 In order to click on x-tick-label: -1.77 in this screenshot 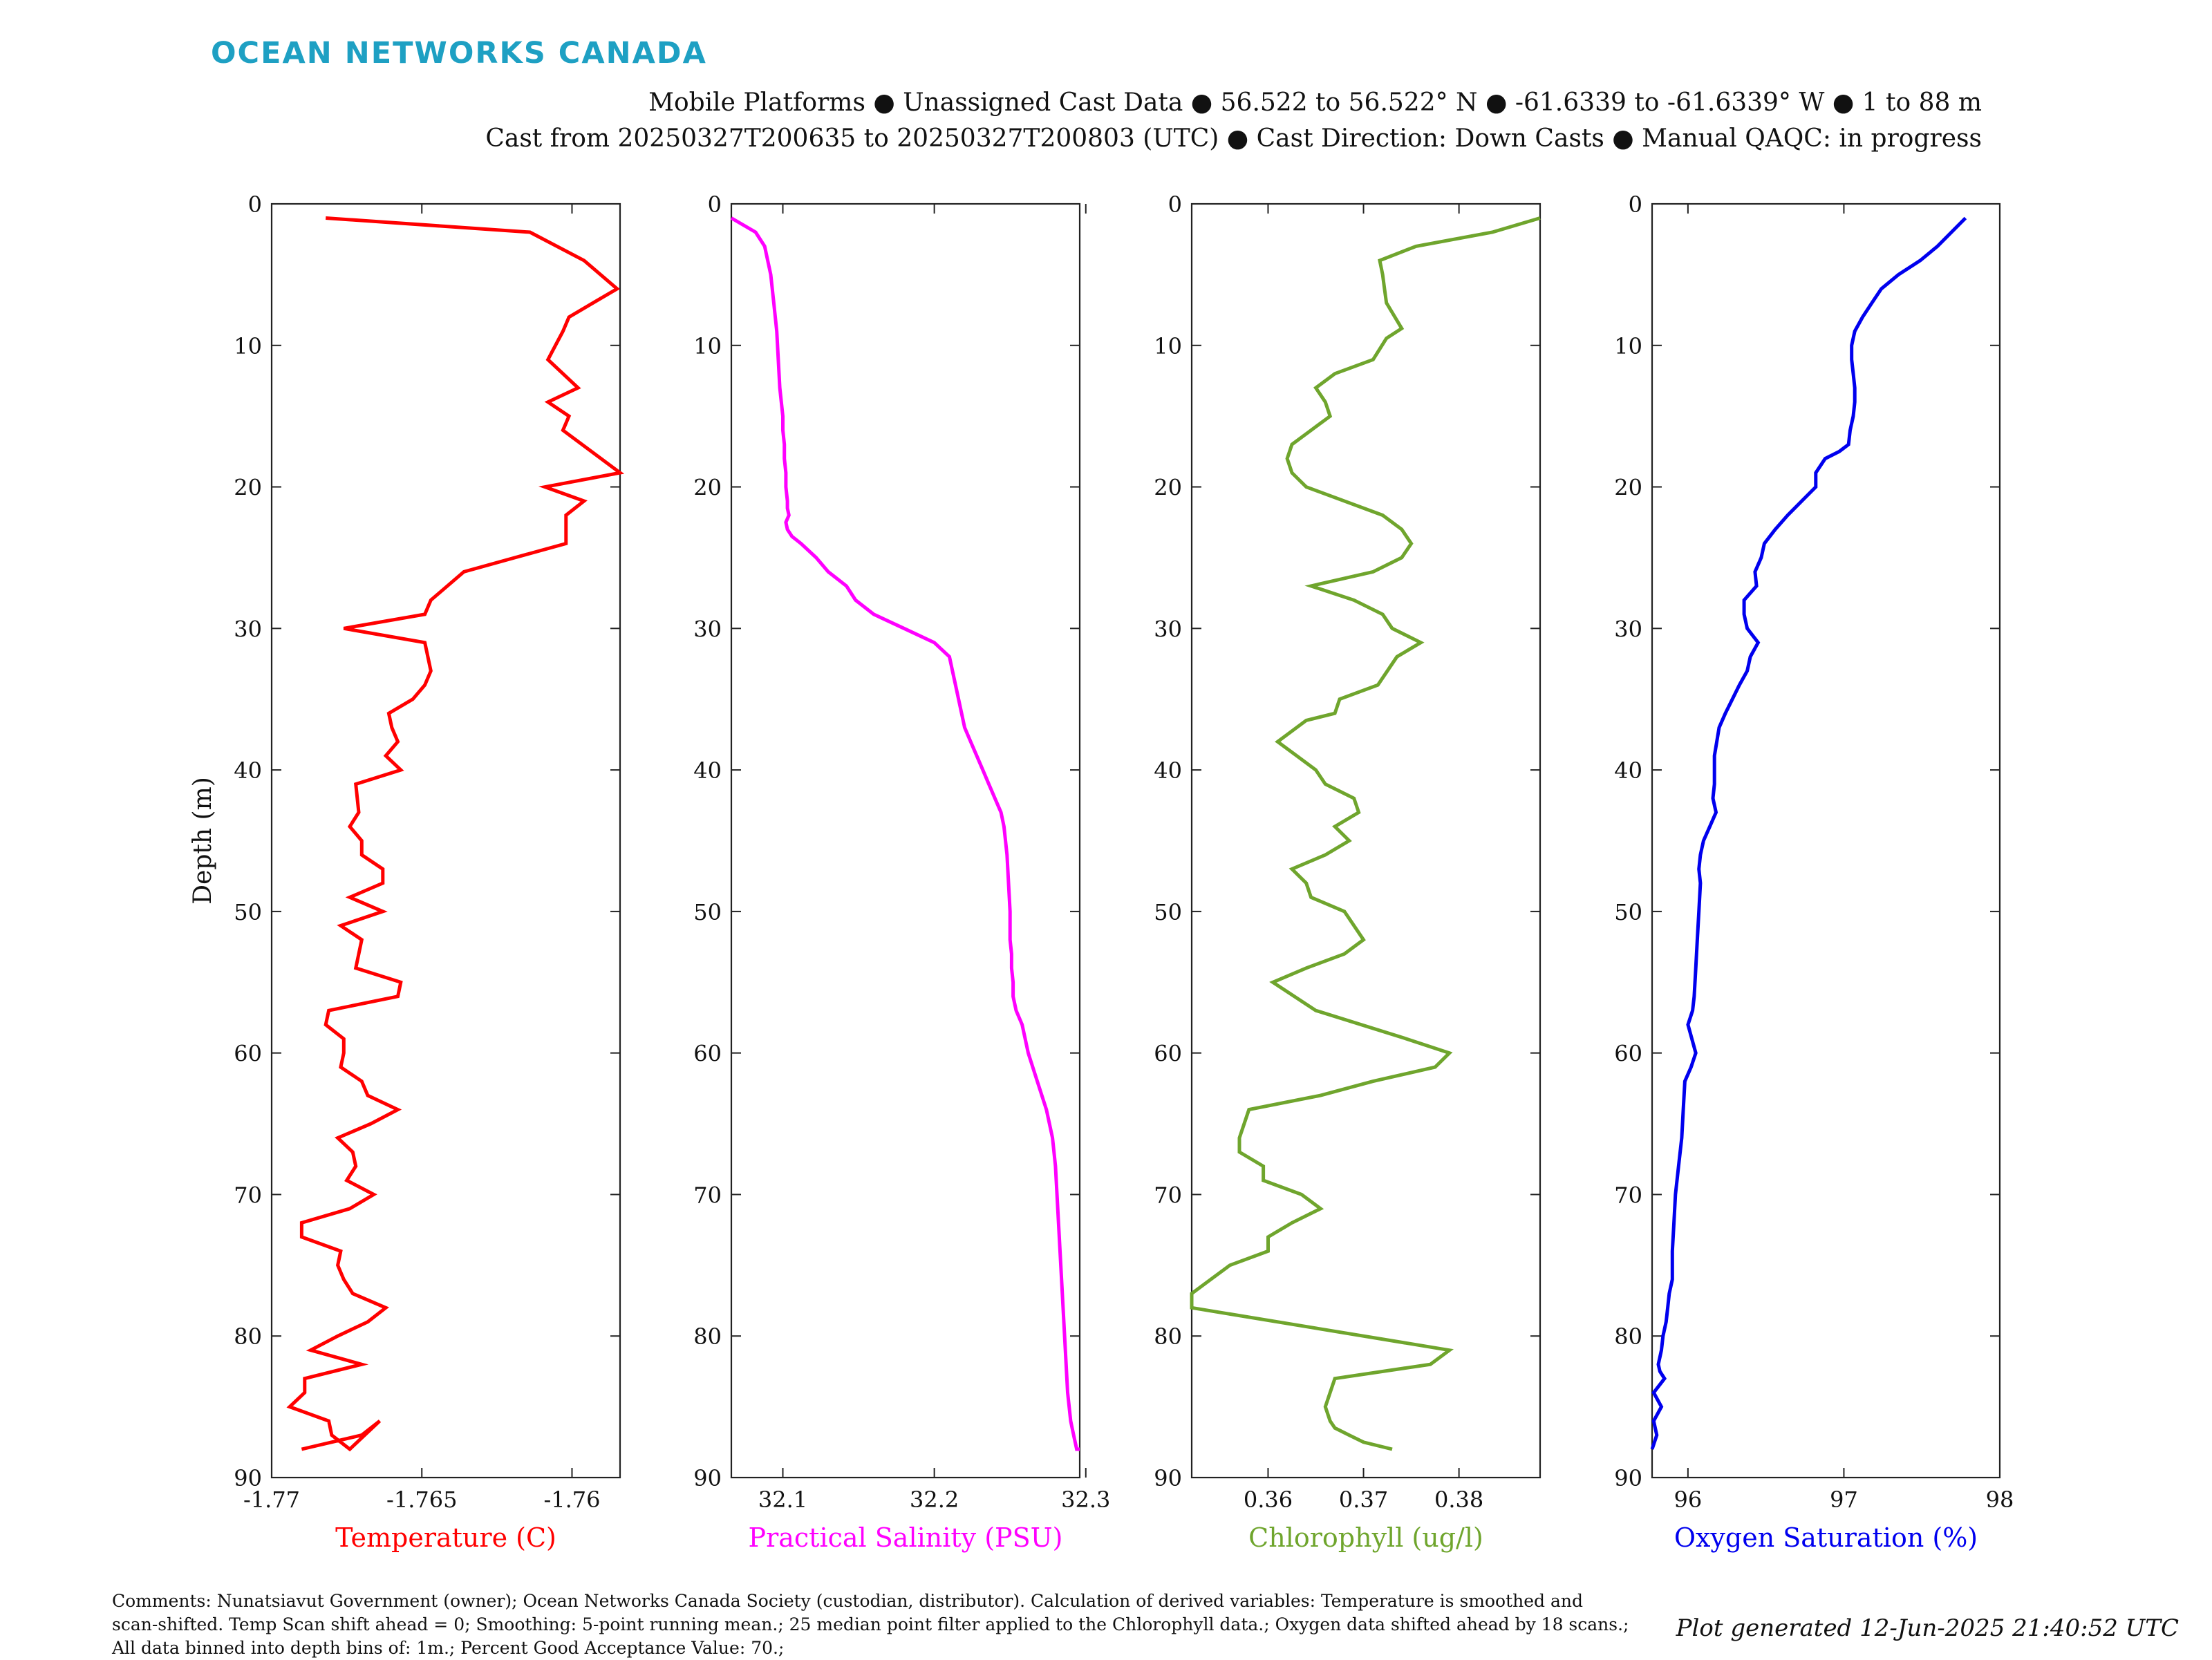, I will do `click(272, 1500)`.